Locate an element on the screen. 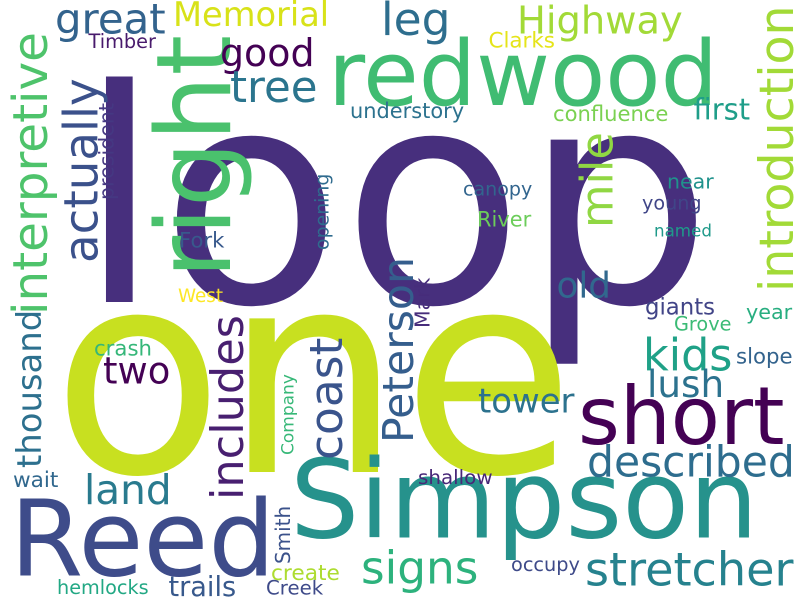 Image resolution: width=800 pixels, height=600 pixels. word-highway: Highway is located at coordinates (600, 22).